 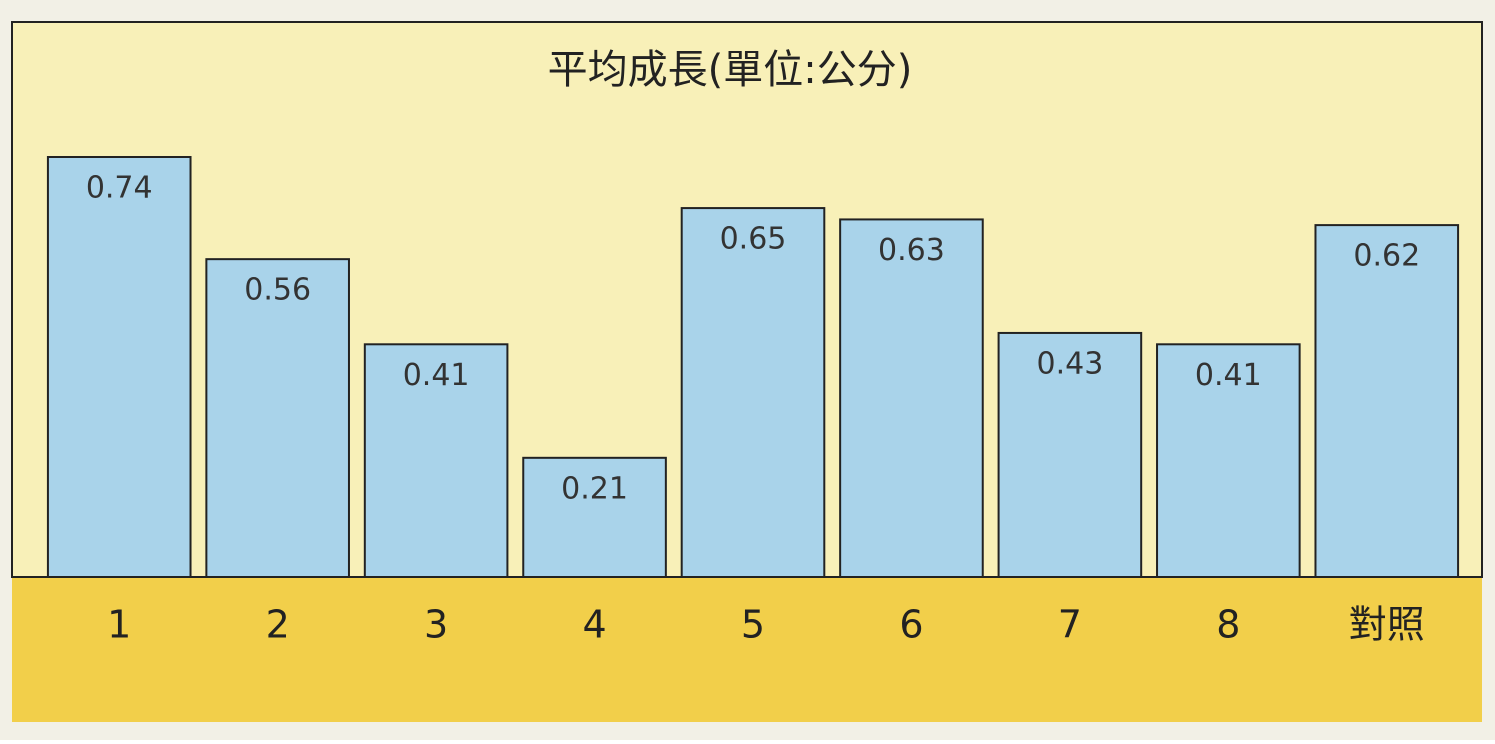 What do you see at coordinates (753, 239) in the screenshot?
I see `data-label: 0.65` at bounding box center [753, 239].